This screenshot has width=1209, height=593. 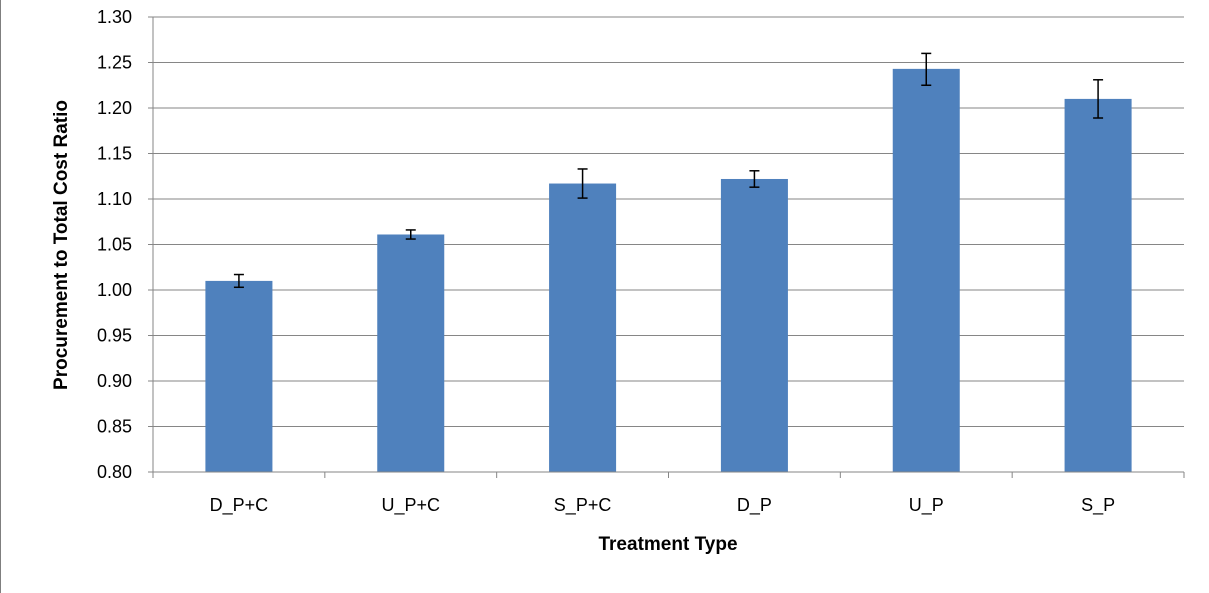 I want to click on x-tick-label: S_P, so click(x=1098, y=505).